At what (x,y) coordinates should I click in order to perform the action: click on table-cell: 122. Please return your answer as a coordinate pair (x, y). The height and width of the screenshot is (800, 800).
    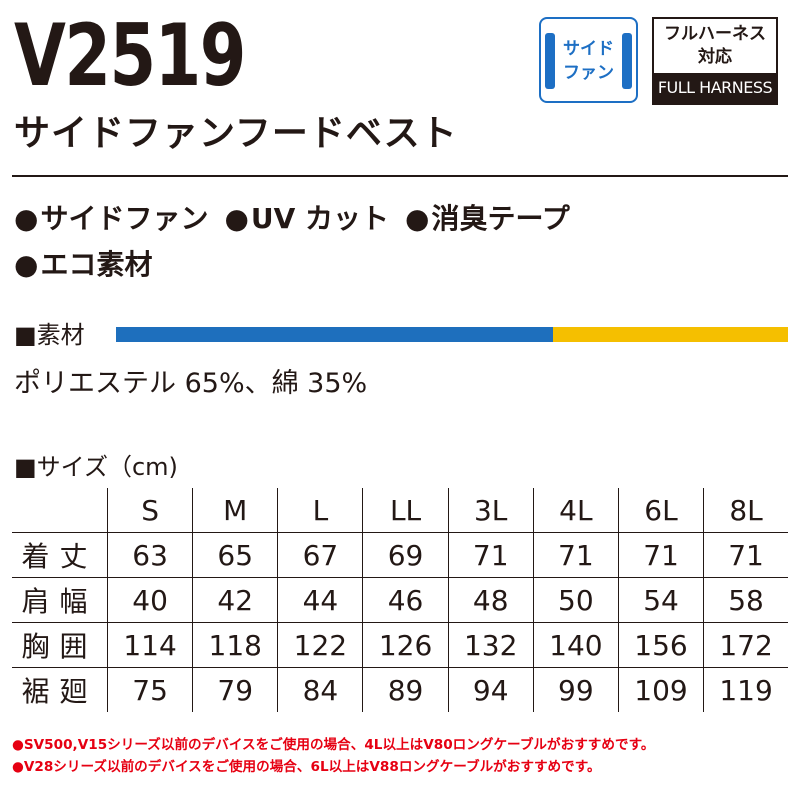
    Looking at the image, I should click on (320, 645).